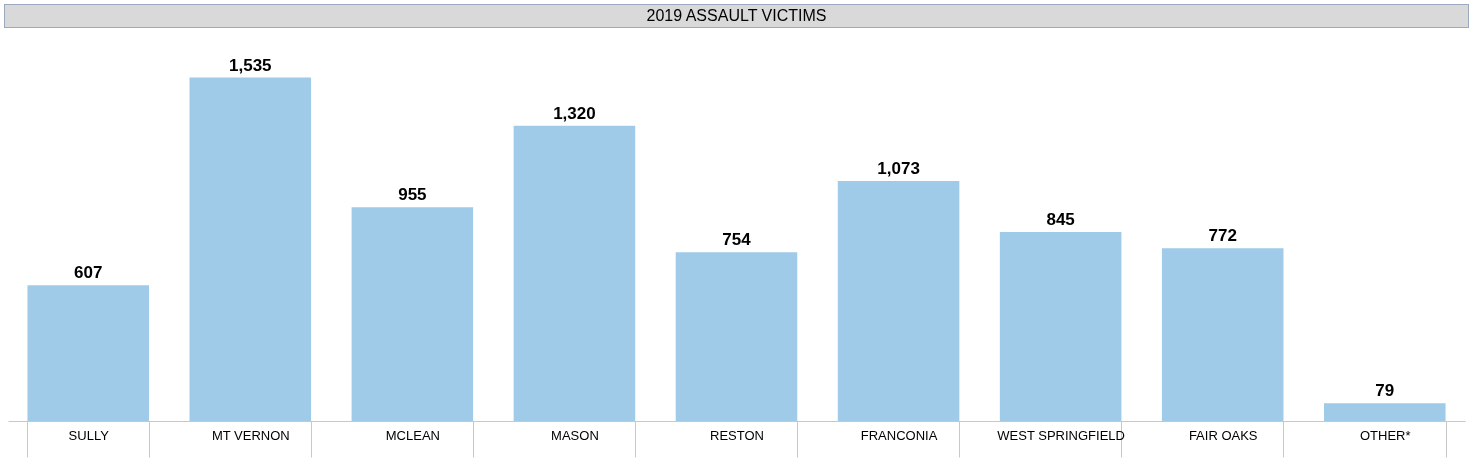 This screenshot has height=461, width=1473. What do you see at coordinates (1060, 219) in the screenshot?
I see `data-label: 845` at bounding box center [1060, 219].